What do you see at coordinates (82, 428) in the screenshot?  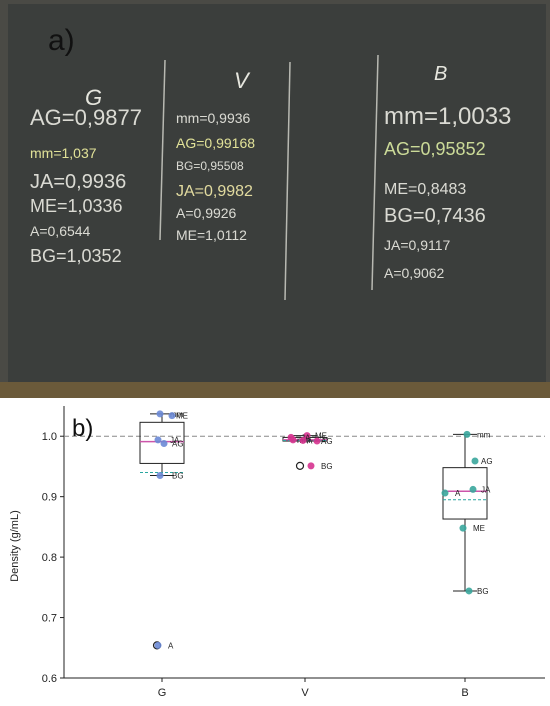 I see `panel-b-label: b)` at bounding box center [82, 428].